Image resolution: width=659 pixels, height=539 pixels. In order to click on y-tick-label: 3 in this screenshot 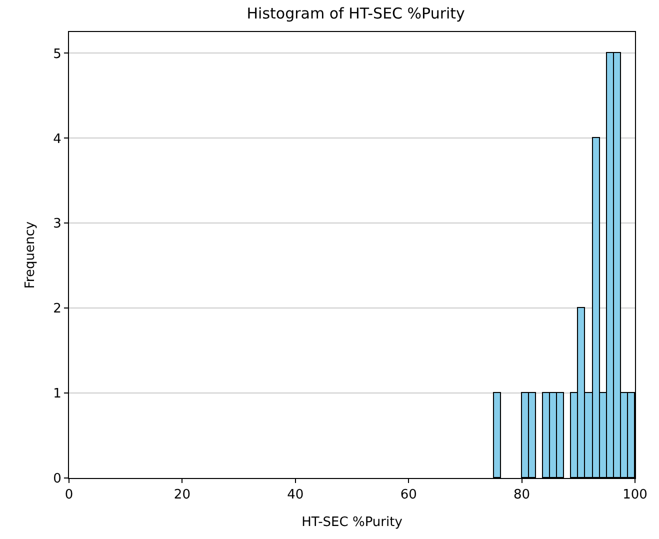, I will do `click(57, 224)`.